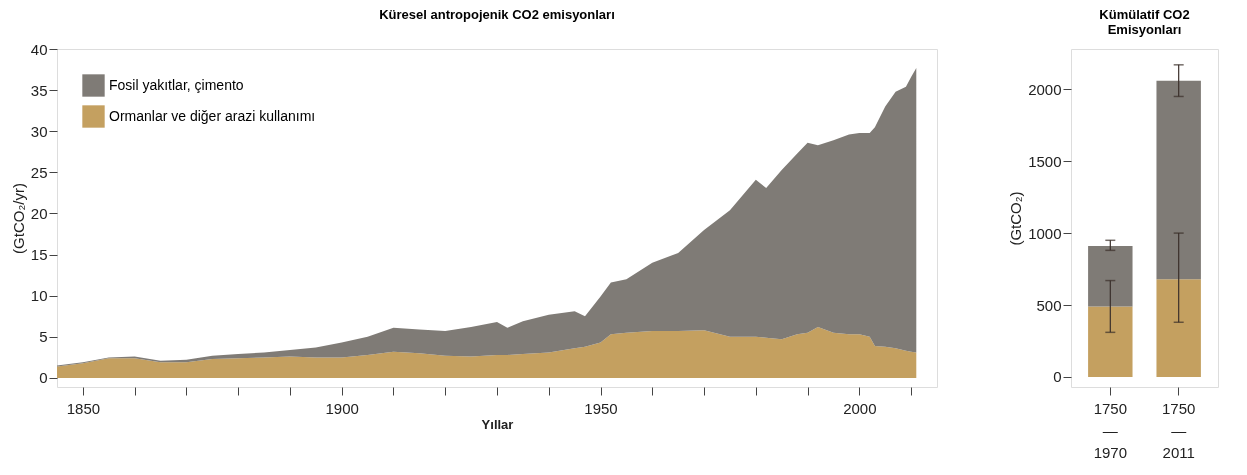  Describe the element at coordinates (39, 49) in the screenshot. I see `y-tick-label: 40` at that location.